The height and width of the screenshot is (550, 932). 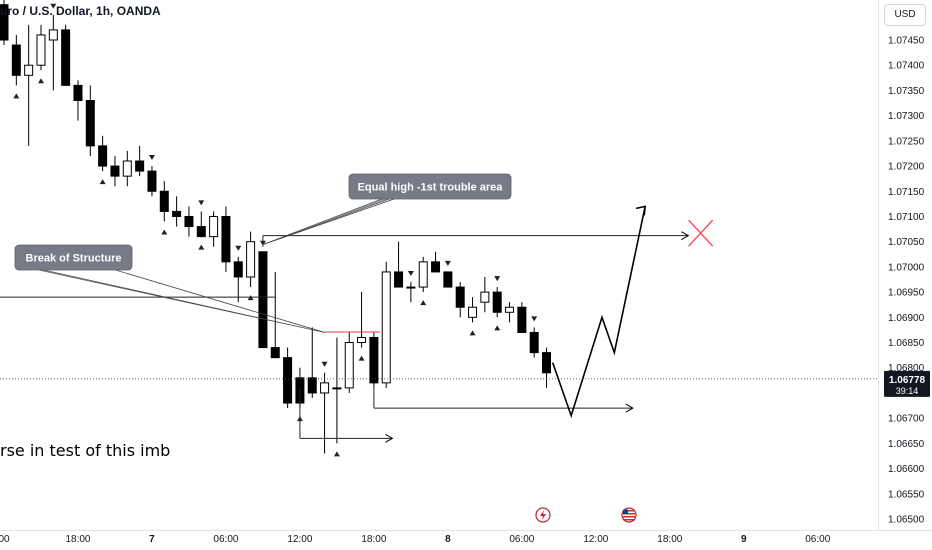 I want to click on break-of-structure-callout-box, so click(x=73, y=257).